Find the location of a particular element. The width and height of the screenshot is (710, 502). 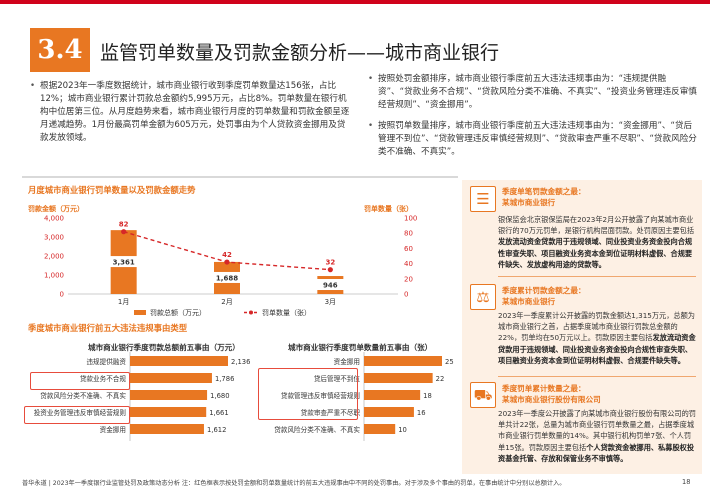

line-value-label: 32 is located at coordinates (330, 263).